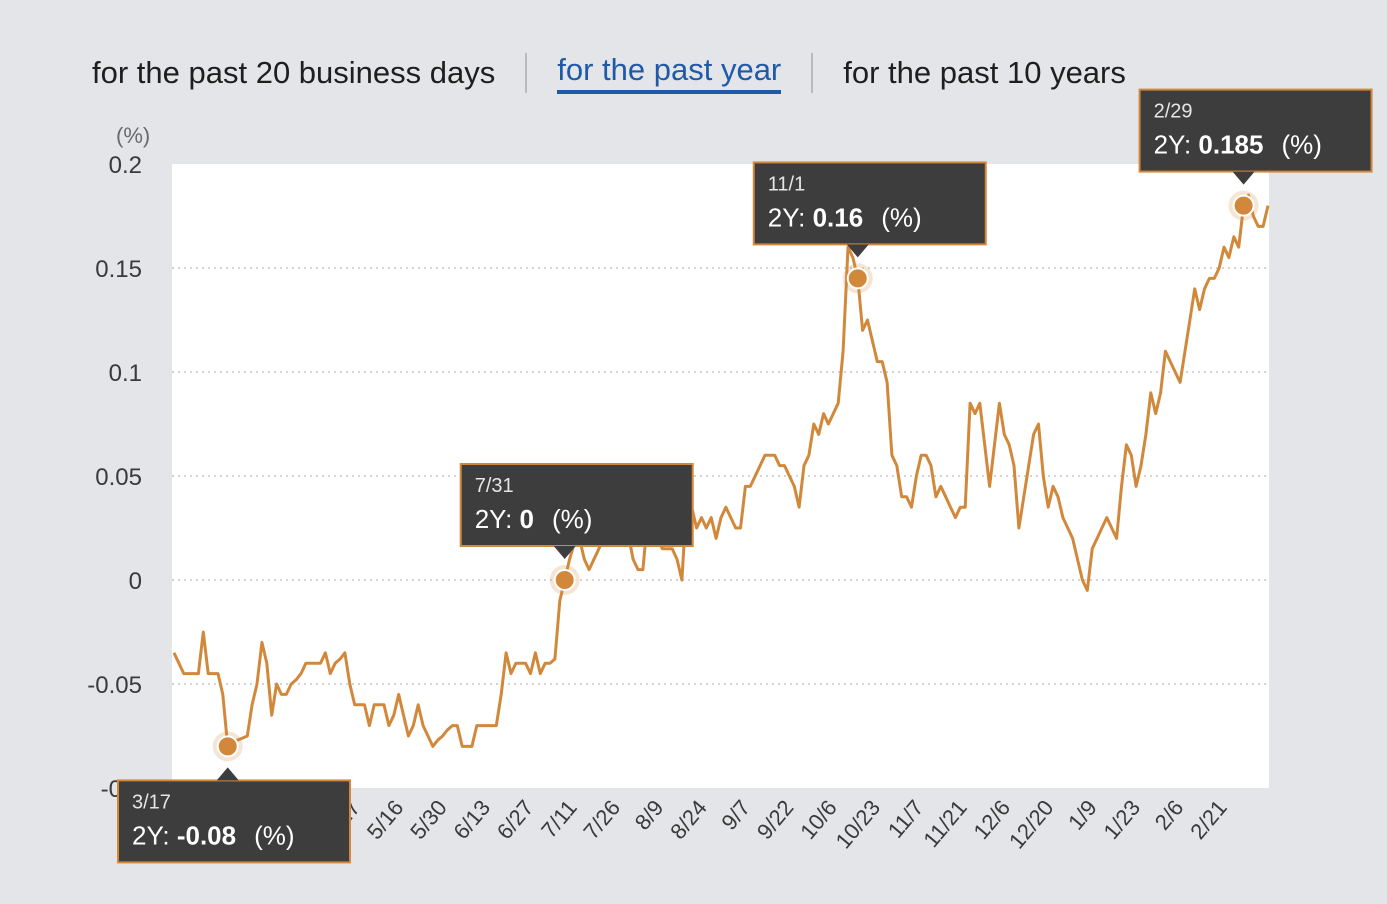 Image resolution: width=1387 pixels, height=904 pixels. What do you see at coordinates (1031, 824) in the screenshot?
I see `x-tick-label: 12/20` at bounding box center [1031, 824].